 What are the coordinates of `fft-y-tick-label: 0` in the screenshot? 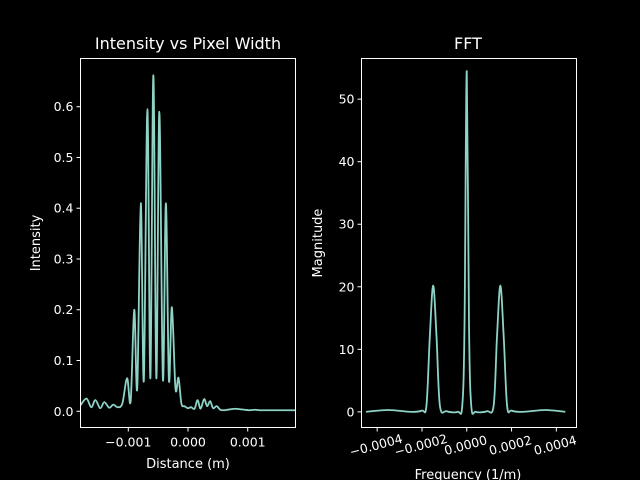 It's located at (351, 411).